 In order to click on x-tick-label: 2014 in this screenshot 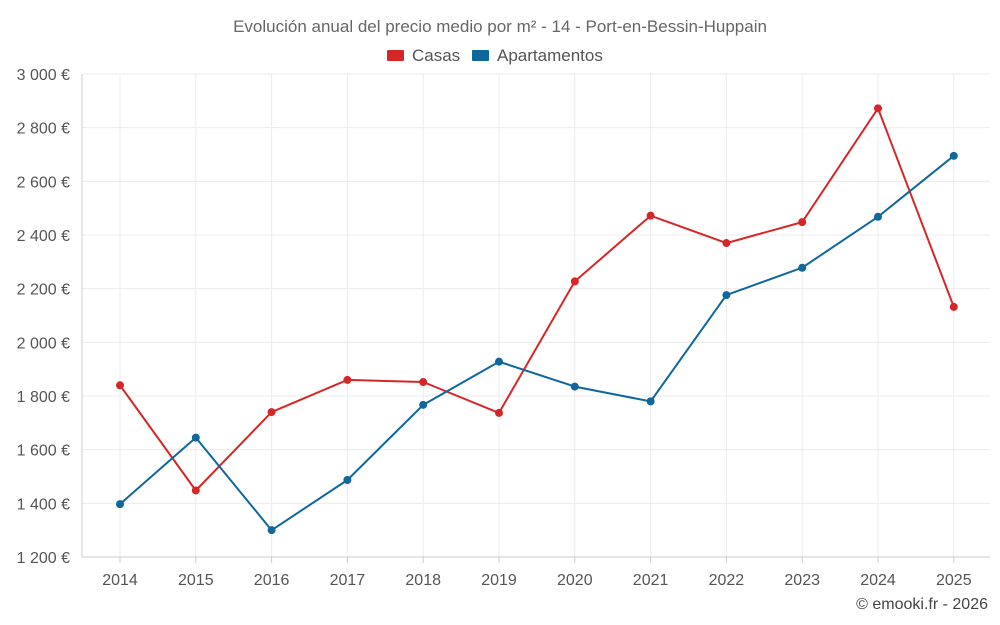, I will do `click(120, 580)`.